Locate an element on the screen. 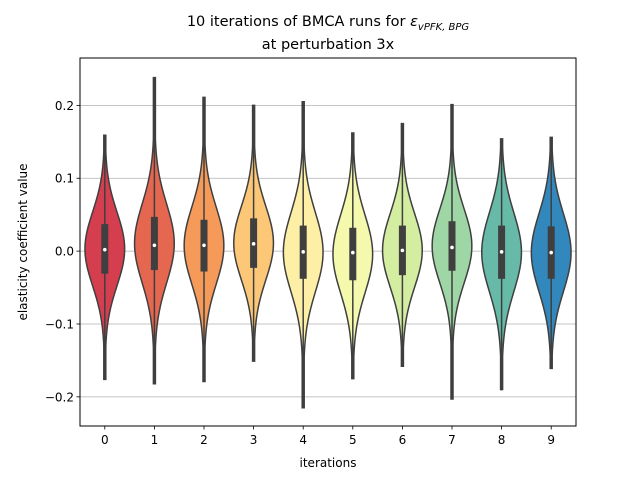 The height and width of the screenshot is (480, 640). y-tick-label: 0.2 is located at coordinates (64, 106).